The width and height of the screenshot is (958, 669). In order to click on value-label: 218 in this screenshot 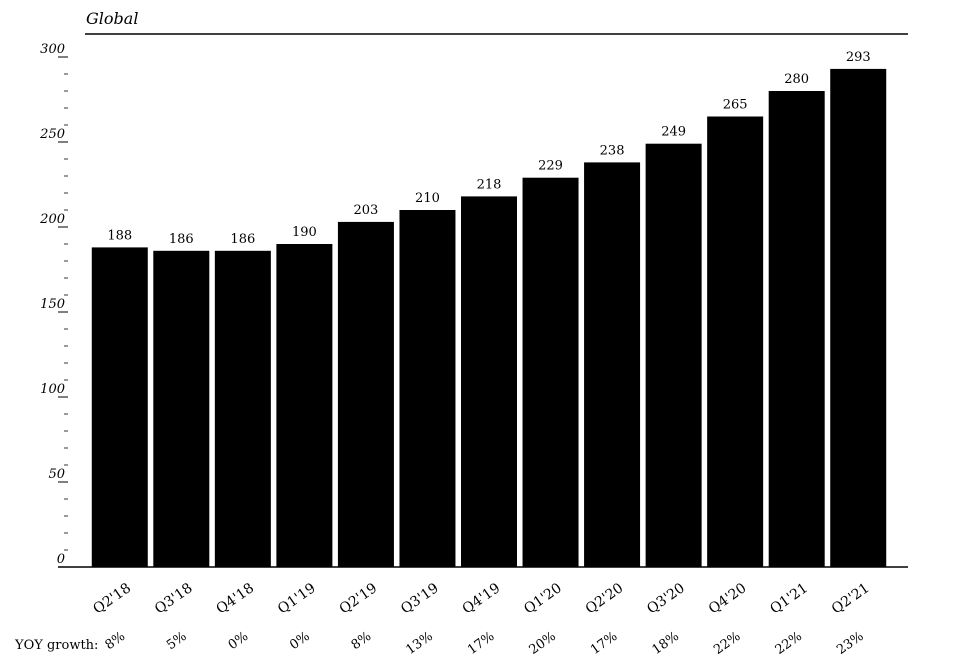, I will do `click(489, 184)`.